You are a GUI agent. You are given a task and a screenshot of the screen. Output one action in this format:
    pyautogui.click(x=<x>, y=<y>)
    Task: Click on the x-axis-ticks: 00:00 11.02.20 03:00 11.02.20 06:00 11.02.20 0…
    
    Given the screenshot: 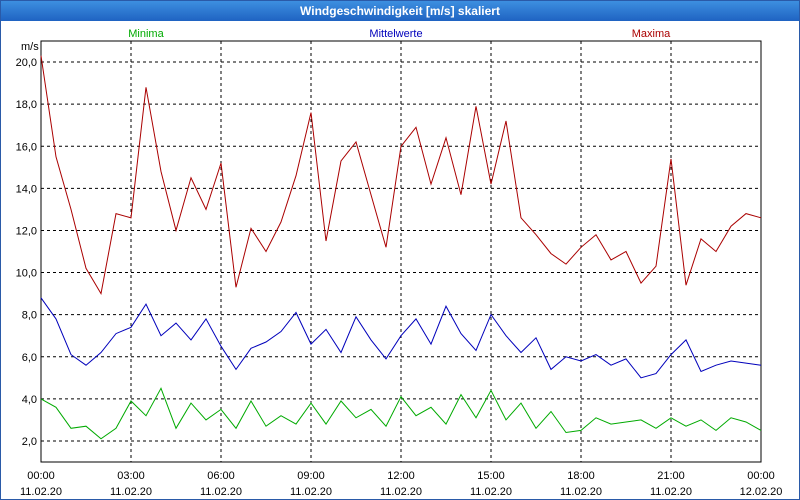 What is the action you would take?
    pyautogui.click(x=401, y=484)
    